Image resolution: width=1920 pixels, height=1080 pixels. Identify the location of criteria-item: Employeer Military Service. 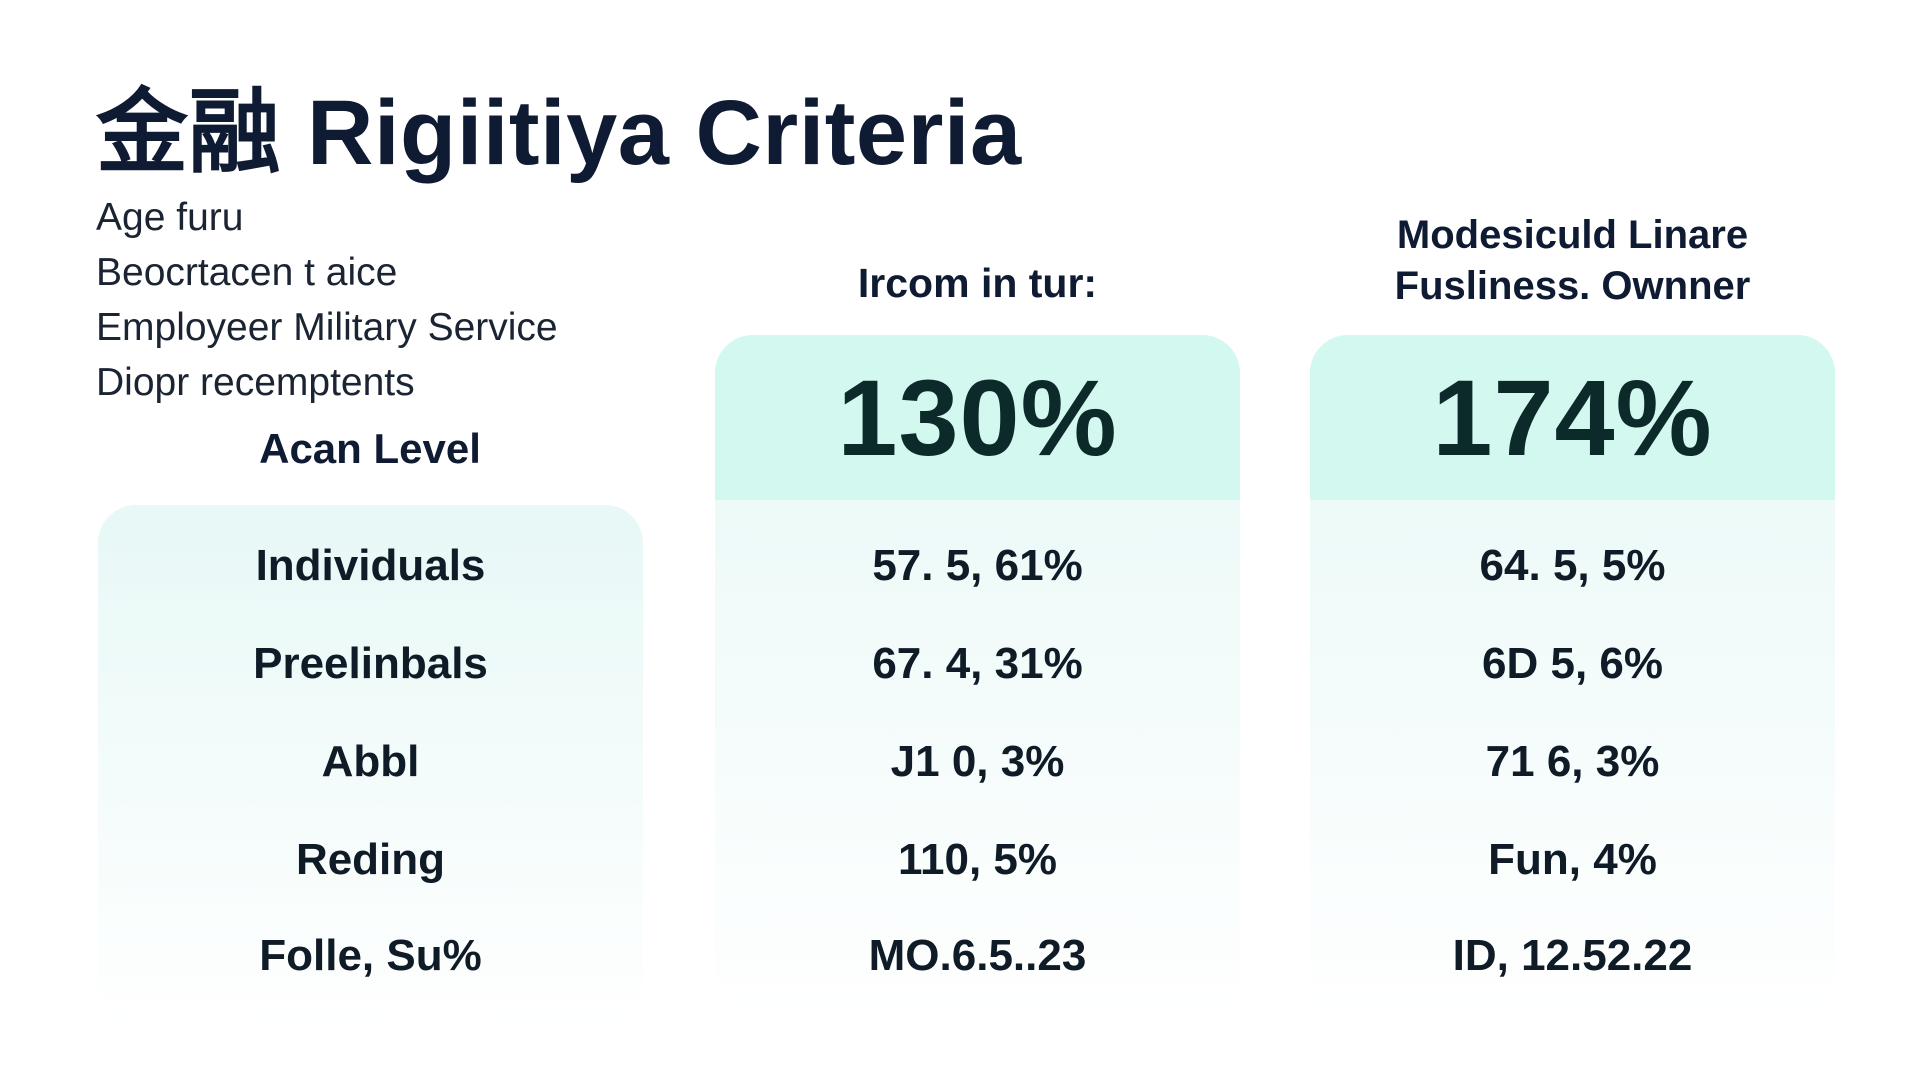
(327, 327).